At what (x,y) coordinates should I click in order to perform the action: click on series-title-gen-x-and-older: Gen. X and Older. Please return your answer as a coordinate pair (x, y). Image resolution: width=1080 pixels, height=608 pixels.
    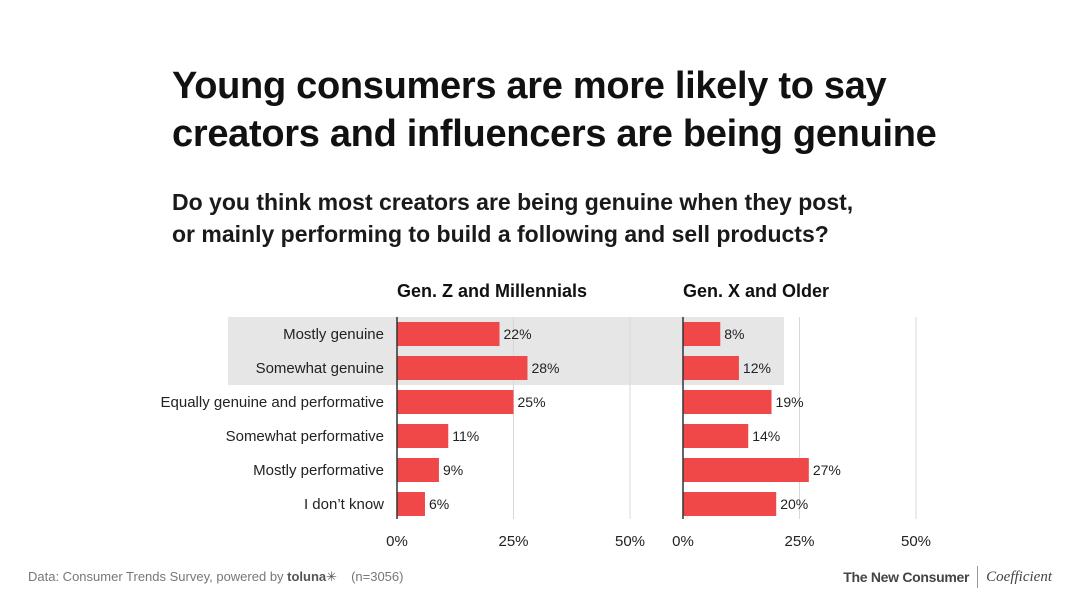
    Looking at the image, I should click on (756, 291).